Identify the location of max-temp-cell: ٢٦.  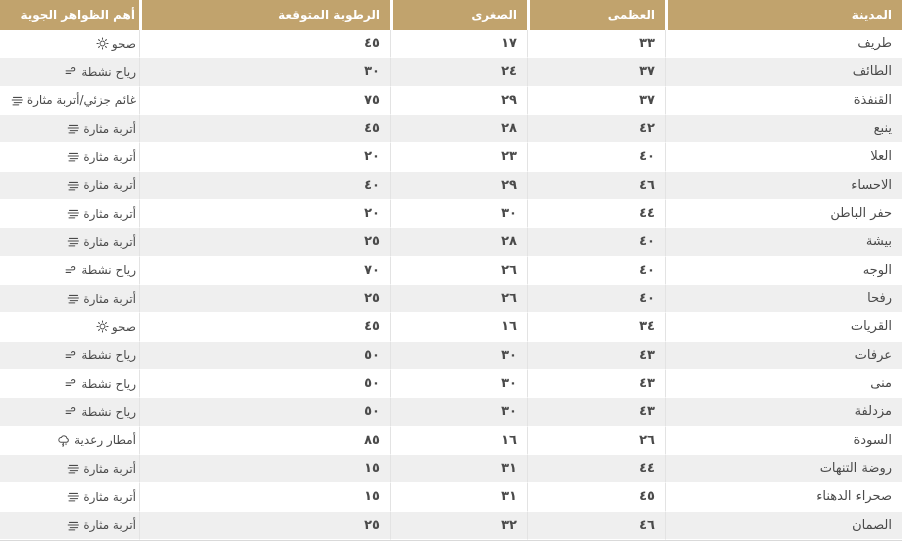
(596, 440).